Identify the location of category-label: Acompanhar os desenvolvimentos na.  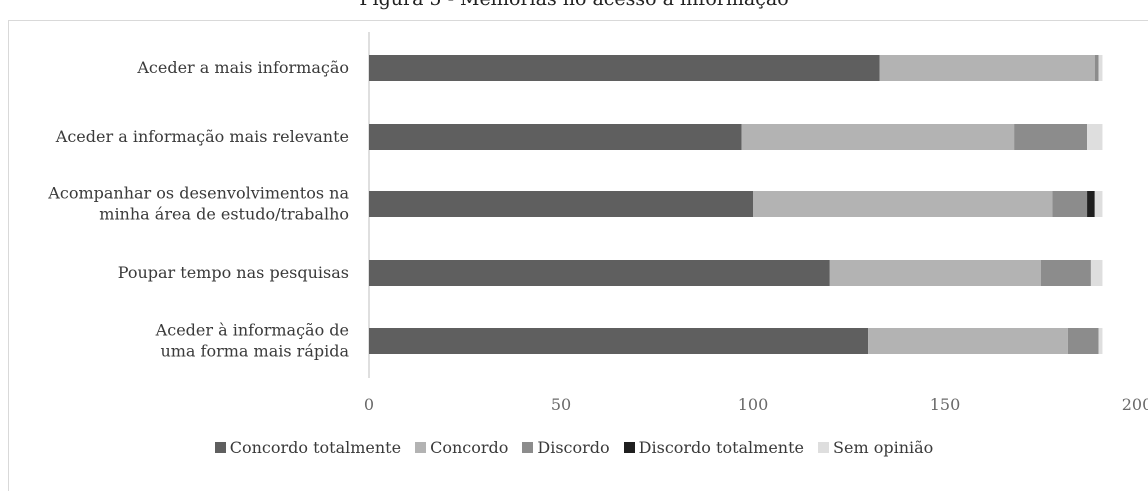
(198, 193).